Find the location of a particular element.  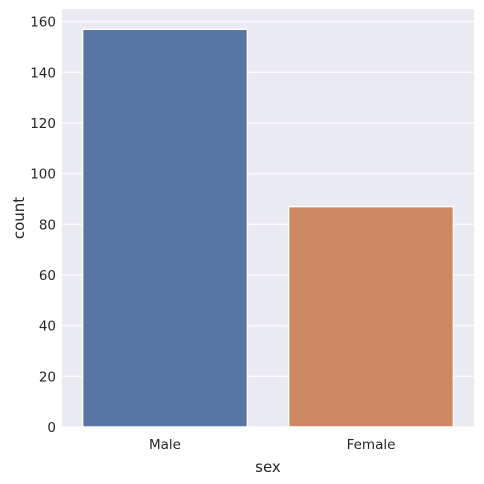

y-tick-label: 0 is located at coordinates (51, 428).